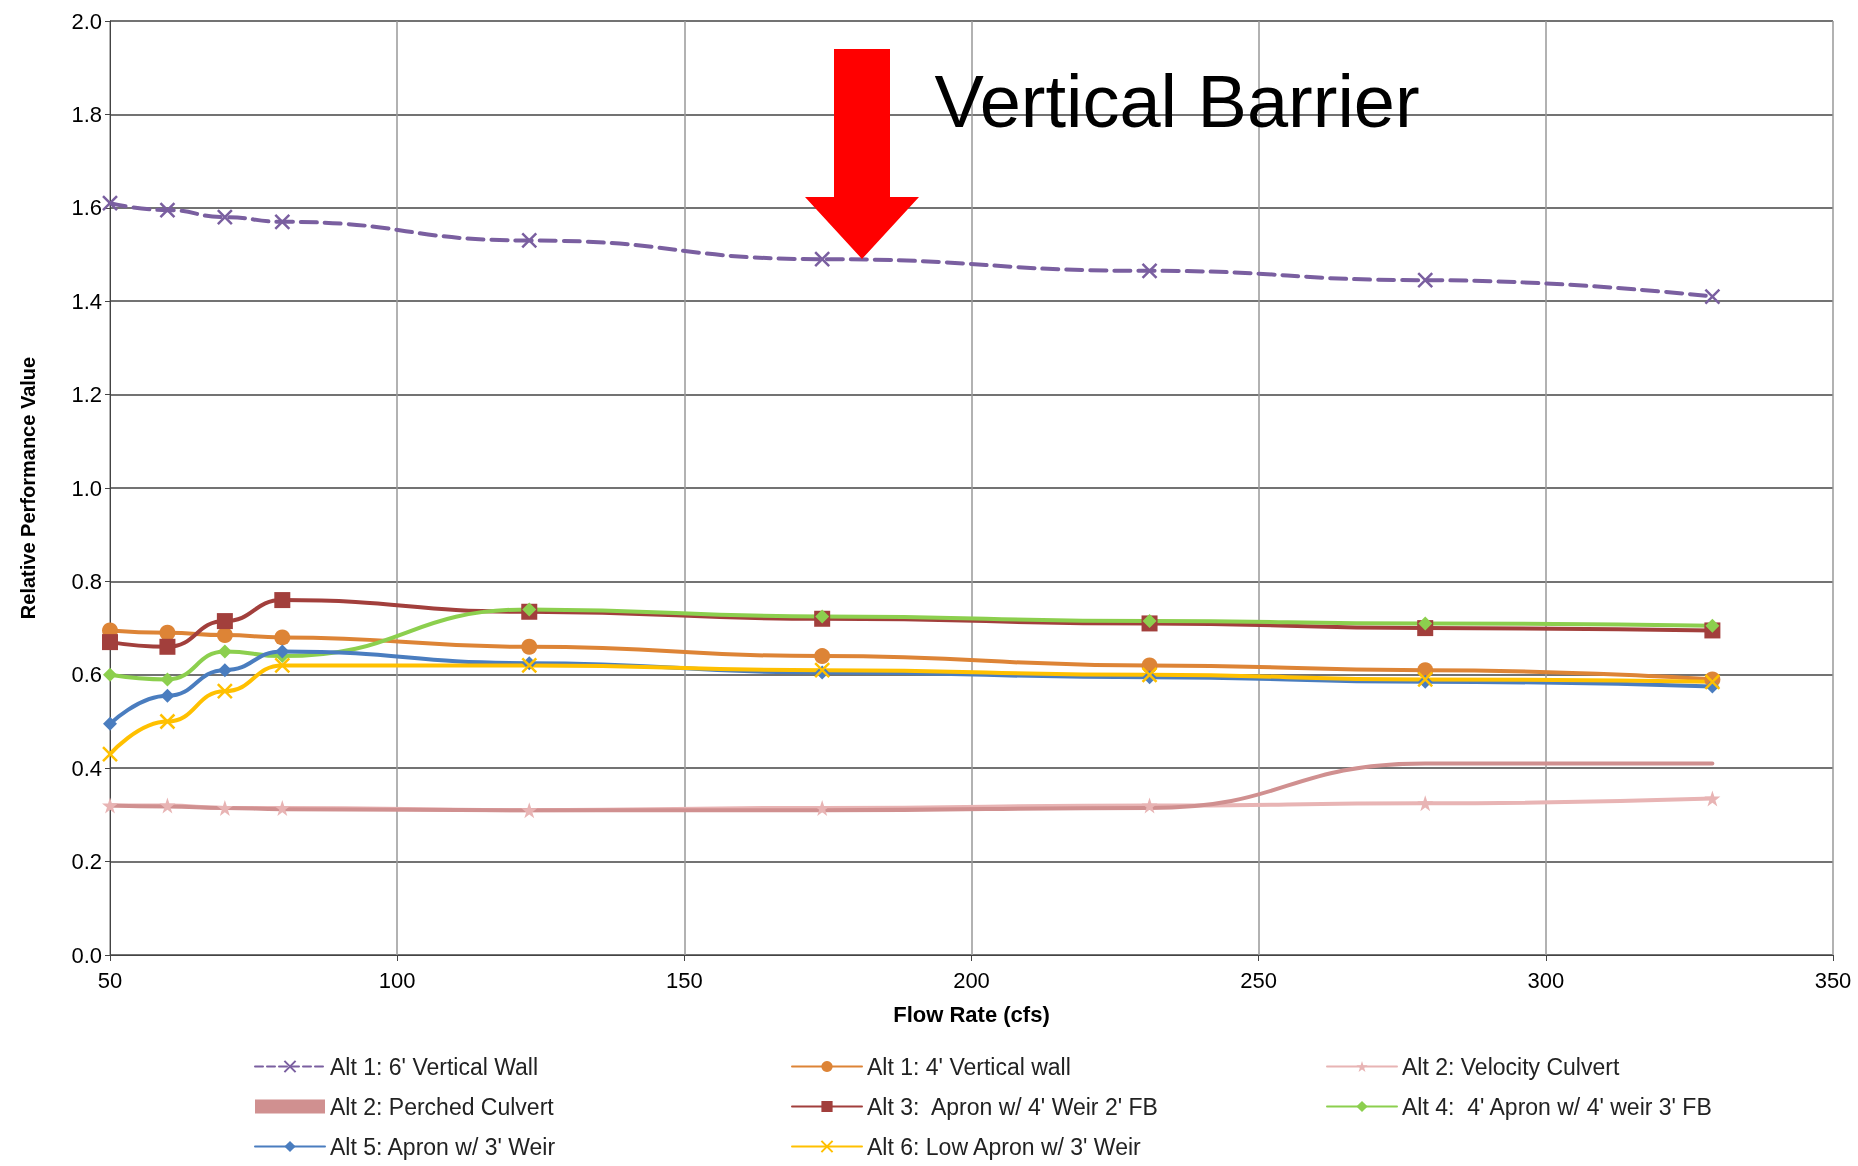 The image size is (1858, 1166). Describe the element at coordinates (86, 114) in the screenshot. I see `y-tick-label: 1.8` at that location.